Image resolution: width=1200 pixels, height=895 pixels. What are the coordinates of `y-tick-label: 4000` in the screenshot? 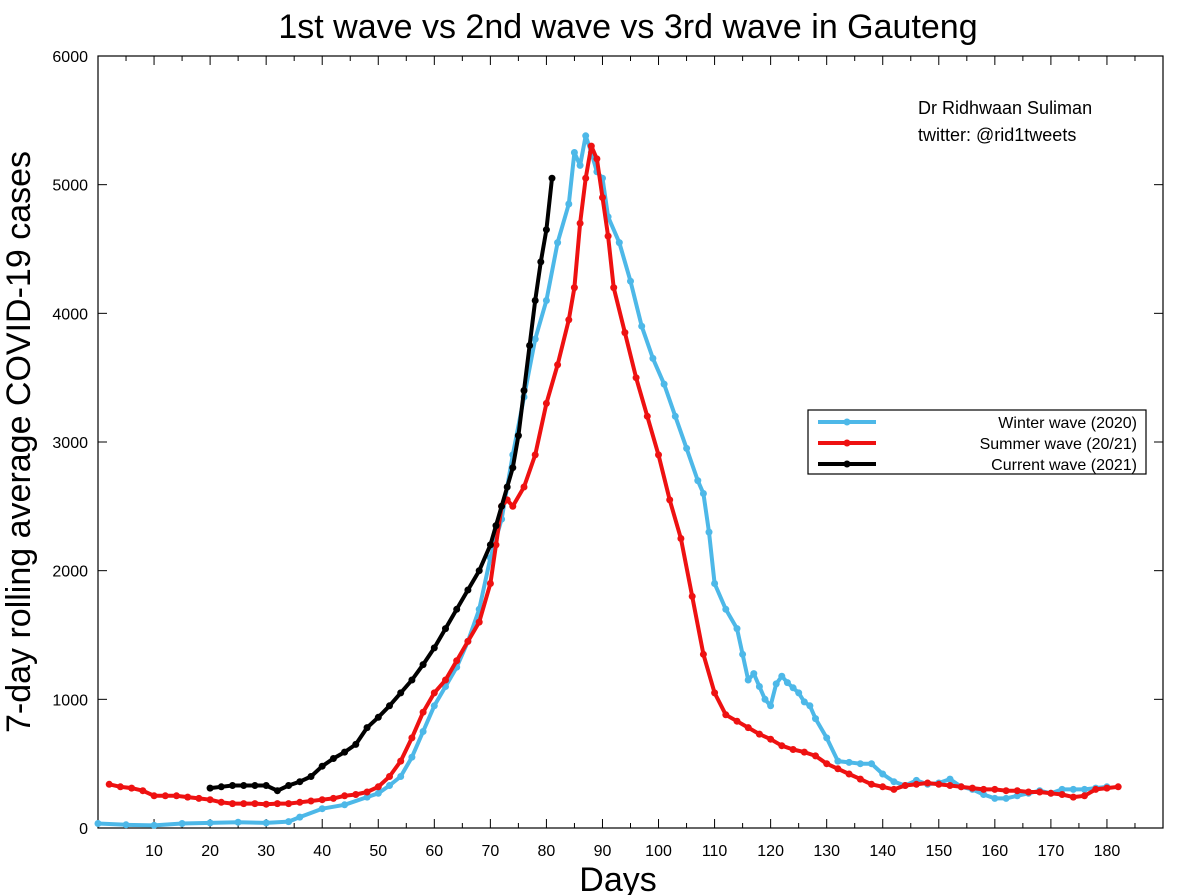 It's located at (70, 314).